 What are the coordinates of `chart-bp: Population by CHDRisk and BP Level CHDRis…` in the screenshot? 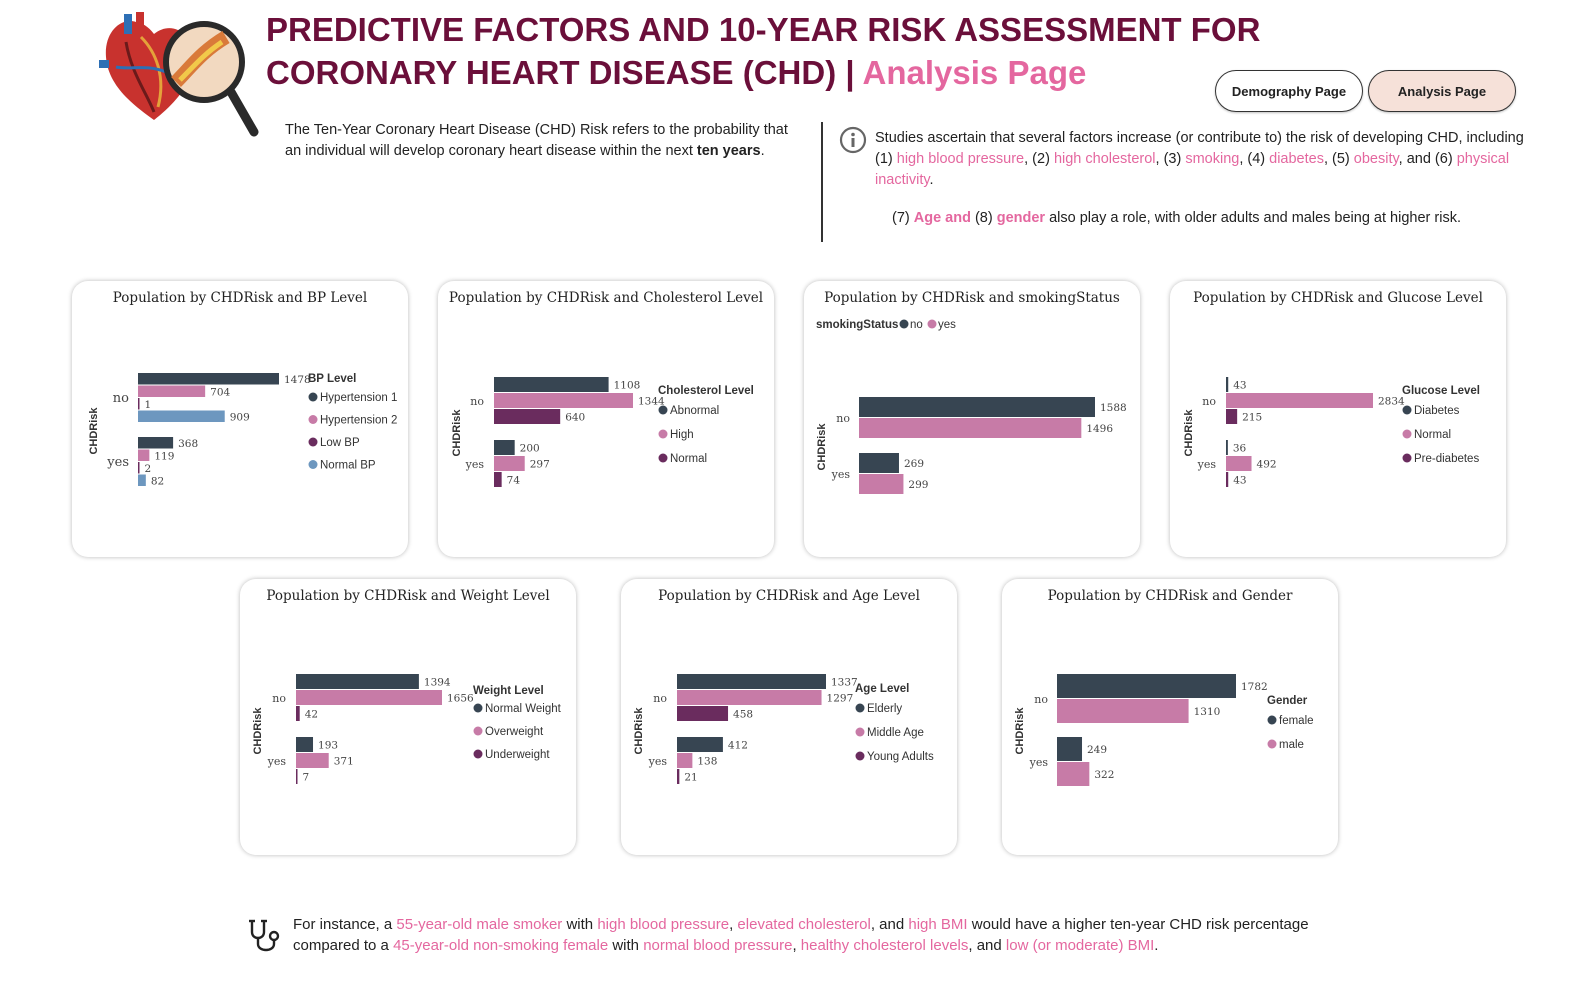 It's located at (242, 388).